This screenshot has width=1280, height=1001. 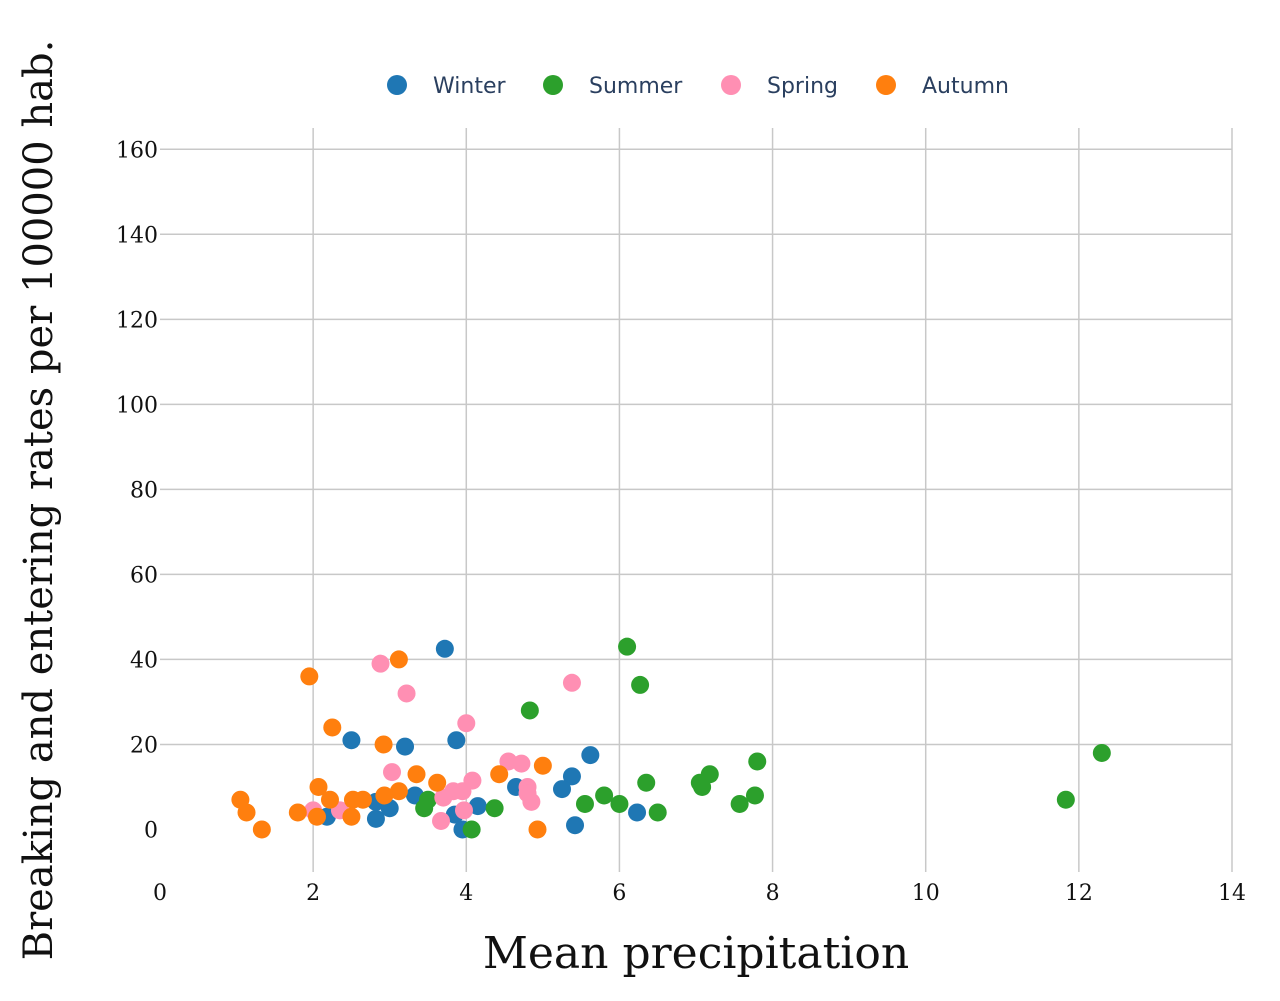 What do you see at coordinates (144, 660) in the screenshot?
I see `y-tick-label: 40` at bounding box center [144, 660].